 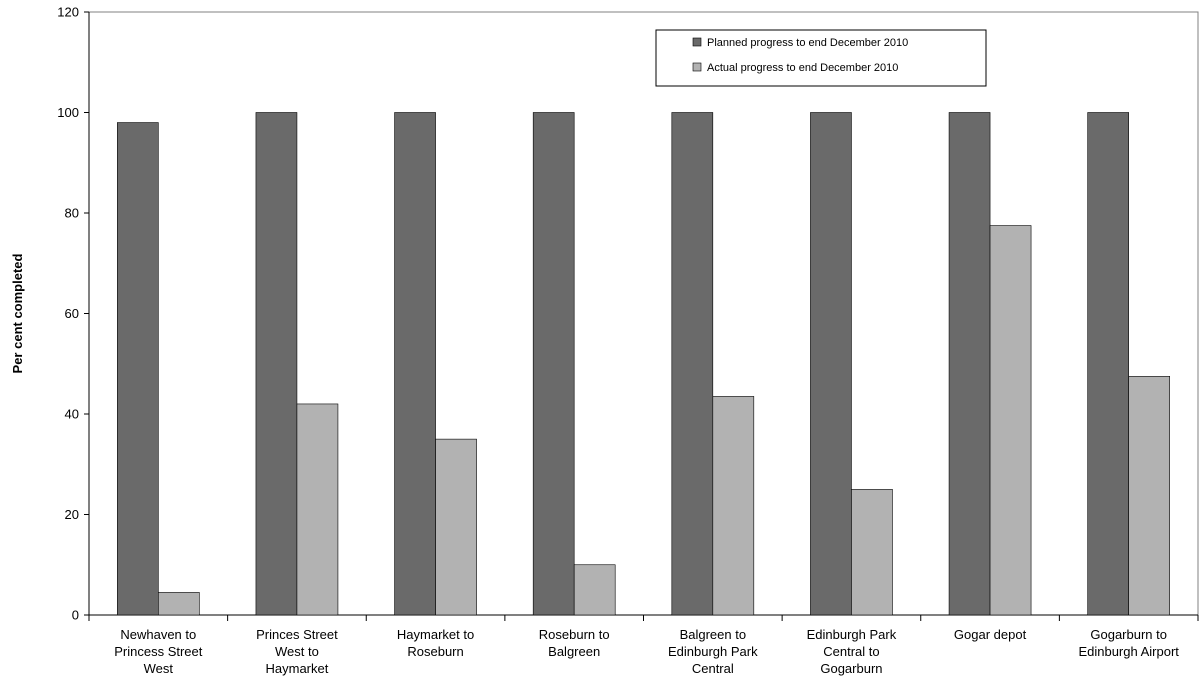 I want to click on y-axis-title: Per cent completed, so click(x=17, y=313).